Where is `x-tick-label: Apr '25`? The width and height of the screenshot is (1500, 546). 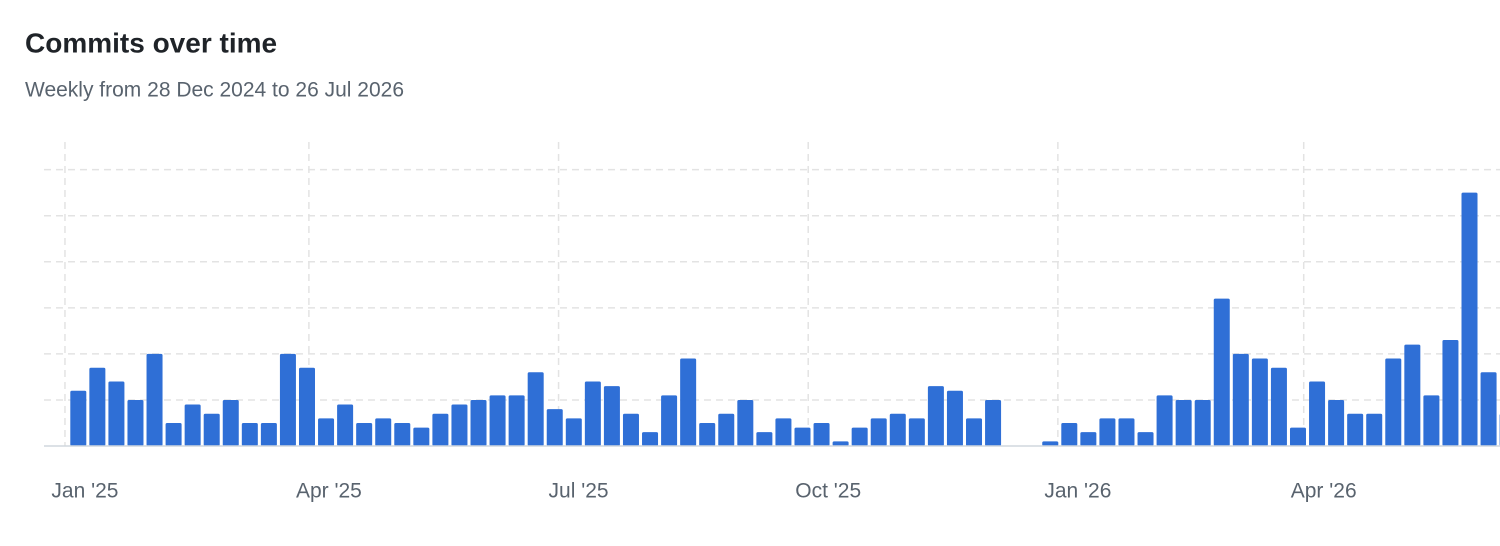 x-tick-label: Apr '25 is located at coordinates (329, 491).